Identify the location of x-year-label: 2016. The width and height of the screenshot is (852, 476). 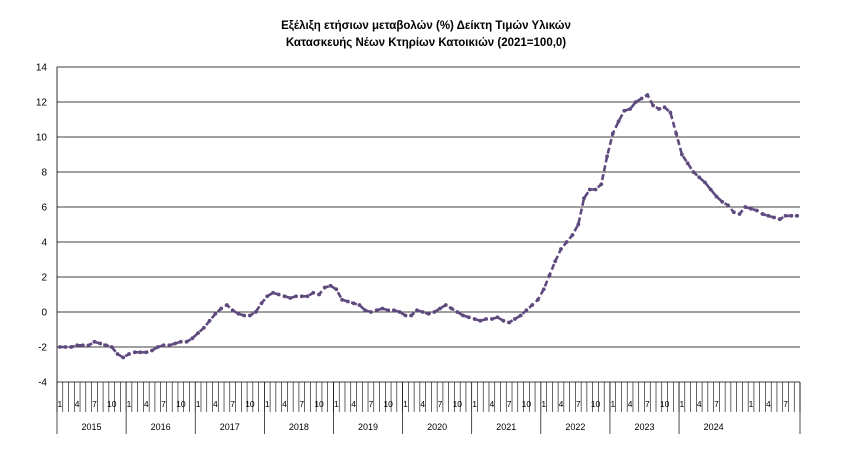
(161, 427).